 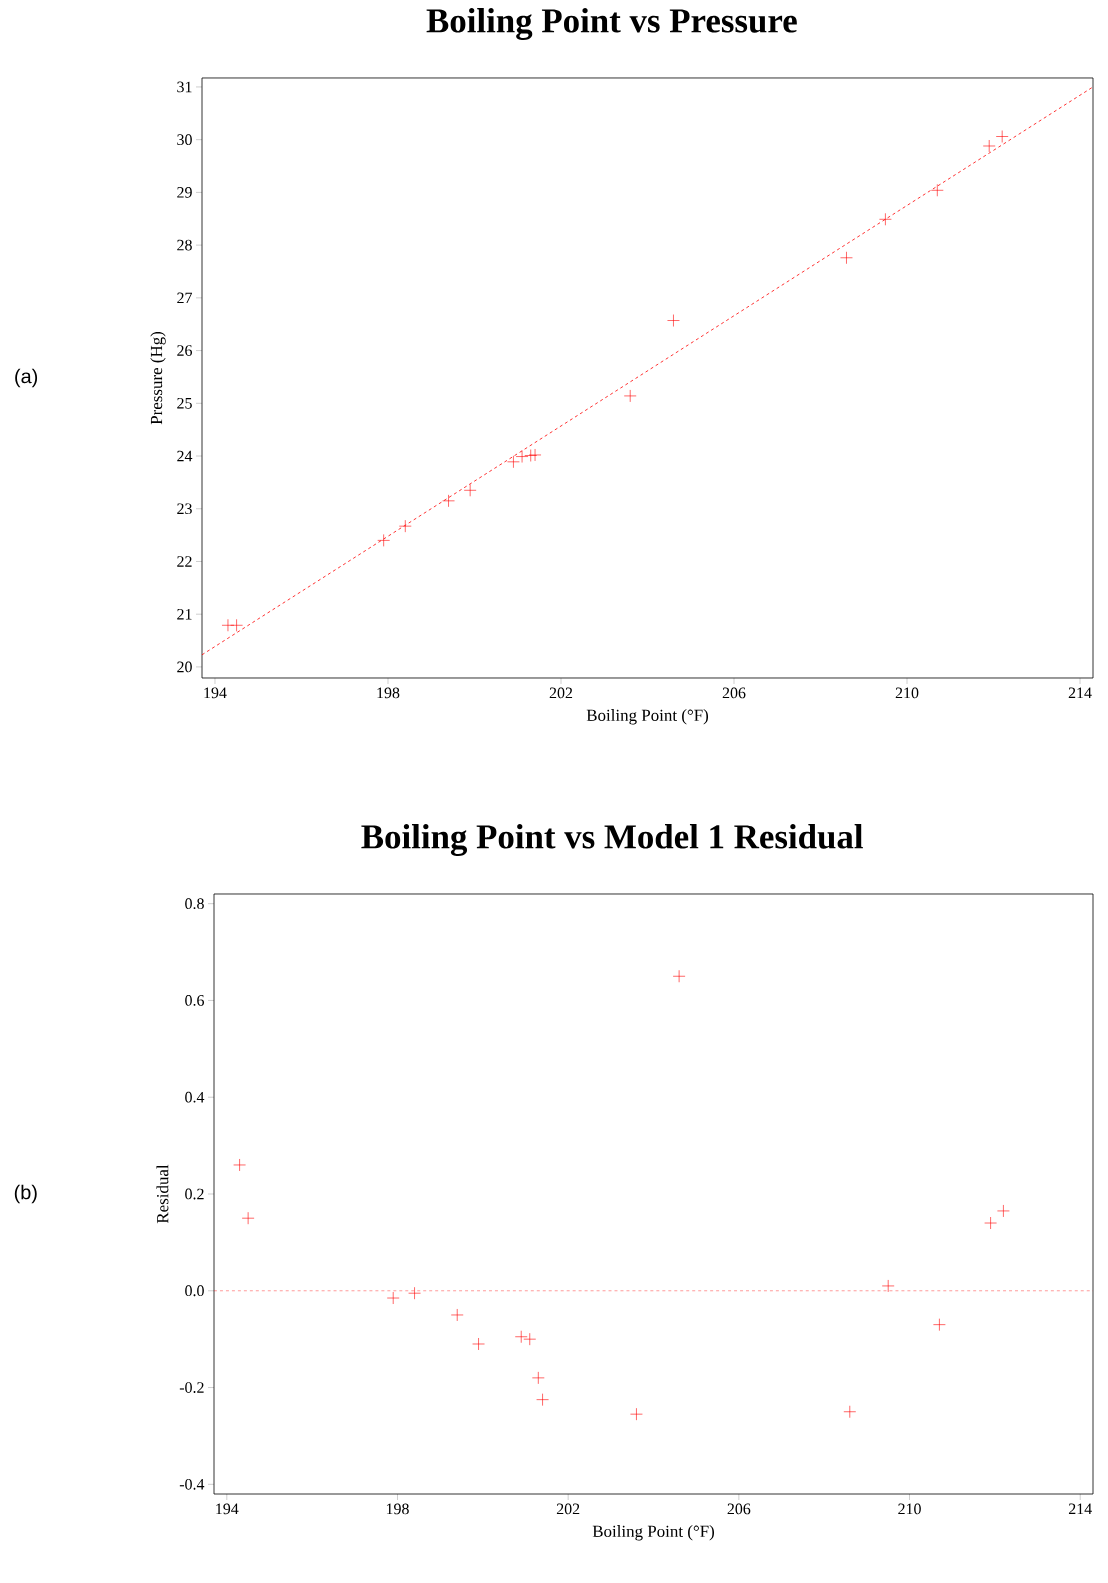 I want to click on y-tick-label: 31, so click(x=184, y=87).